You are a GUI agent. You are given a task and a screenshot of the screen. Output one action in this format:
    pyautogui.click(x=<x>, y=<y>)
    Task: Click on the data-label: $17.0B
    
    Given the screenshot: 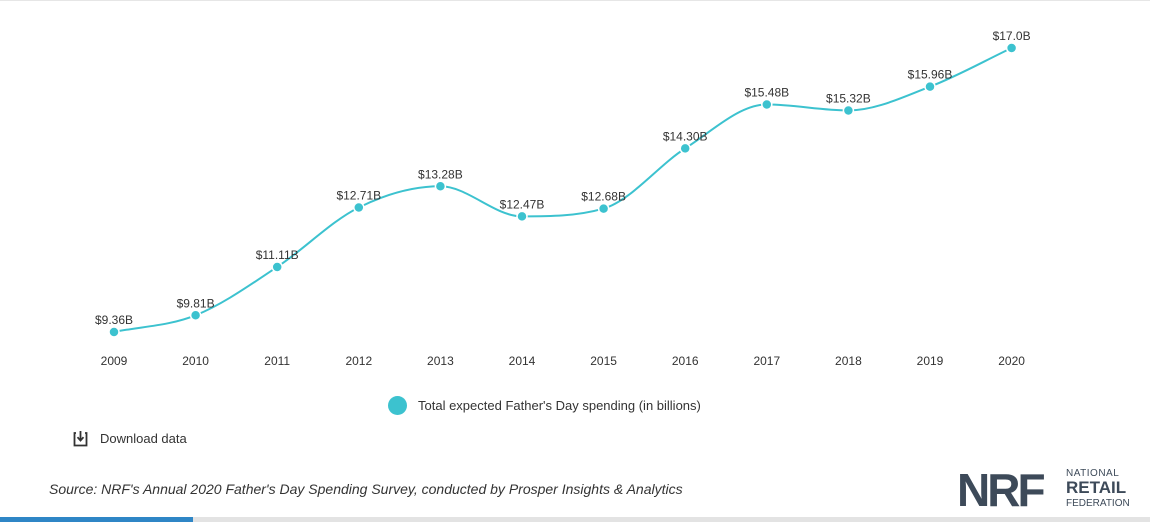 What is the action you would take?
    pyautogui.click(x=1012, y=36)
    